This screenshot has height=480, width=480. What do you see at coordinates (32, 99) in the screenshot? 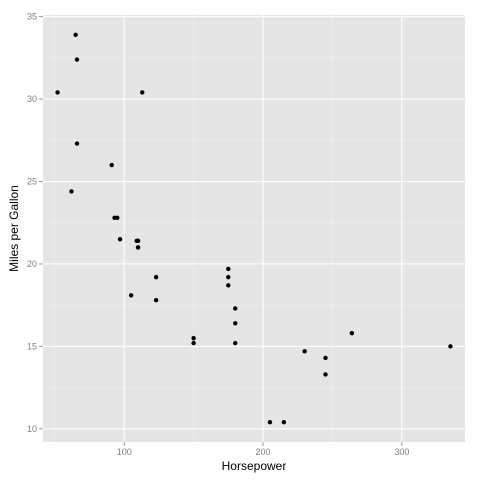
I see `y-tick-label: 30` at bounding box center [32, 99].